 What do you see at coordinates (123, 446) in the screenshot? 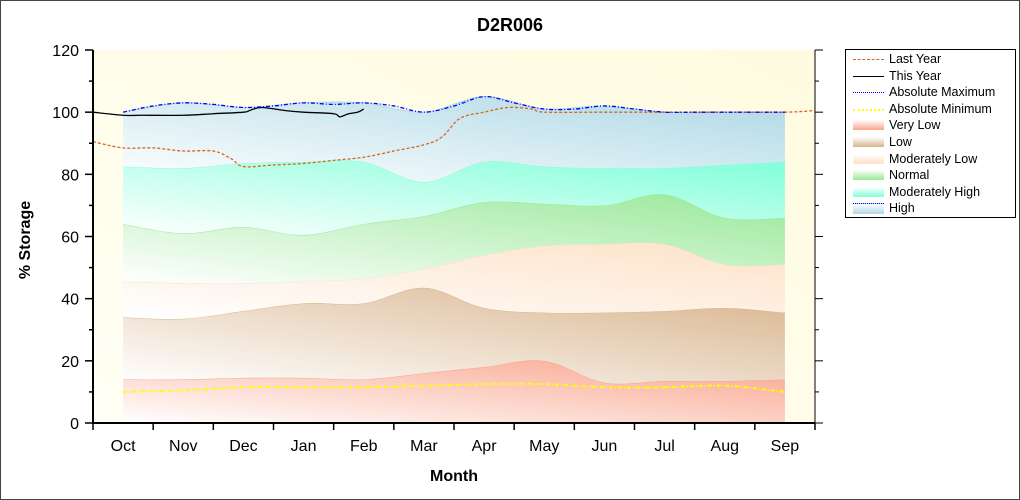
I see `x-tick-label: Oct` at bounding box center [123, 446].